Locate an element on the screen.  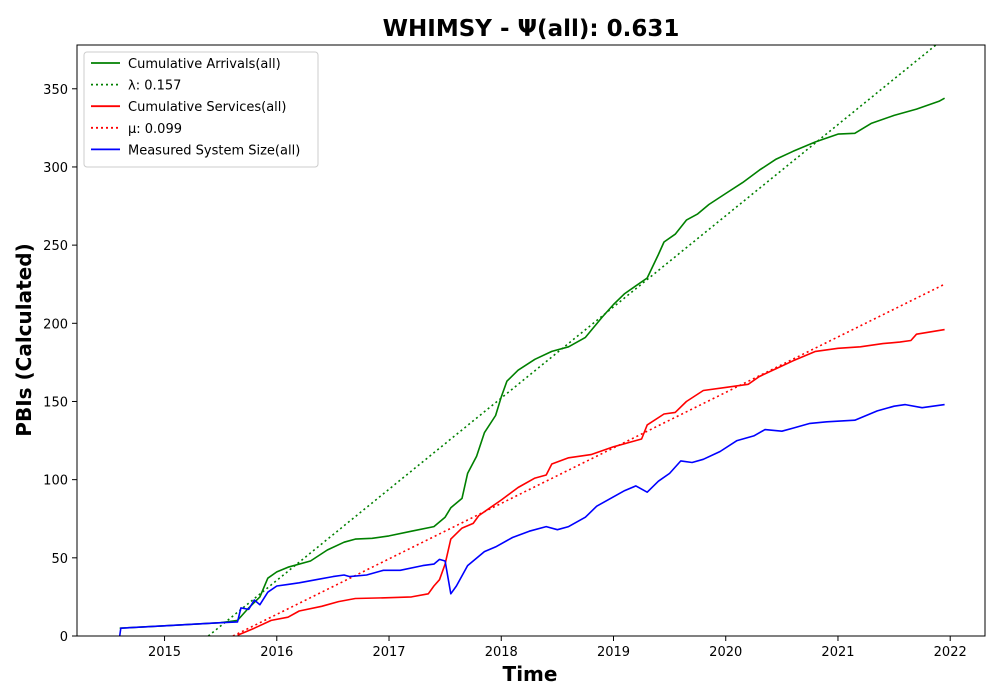
x-axis-title: Time is located at coordinates (530, 674).